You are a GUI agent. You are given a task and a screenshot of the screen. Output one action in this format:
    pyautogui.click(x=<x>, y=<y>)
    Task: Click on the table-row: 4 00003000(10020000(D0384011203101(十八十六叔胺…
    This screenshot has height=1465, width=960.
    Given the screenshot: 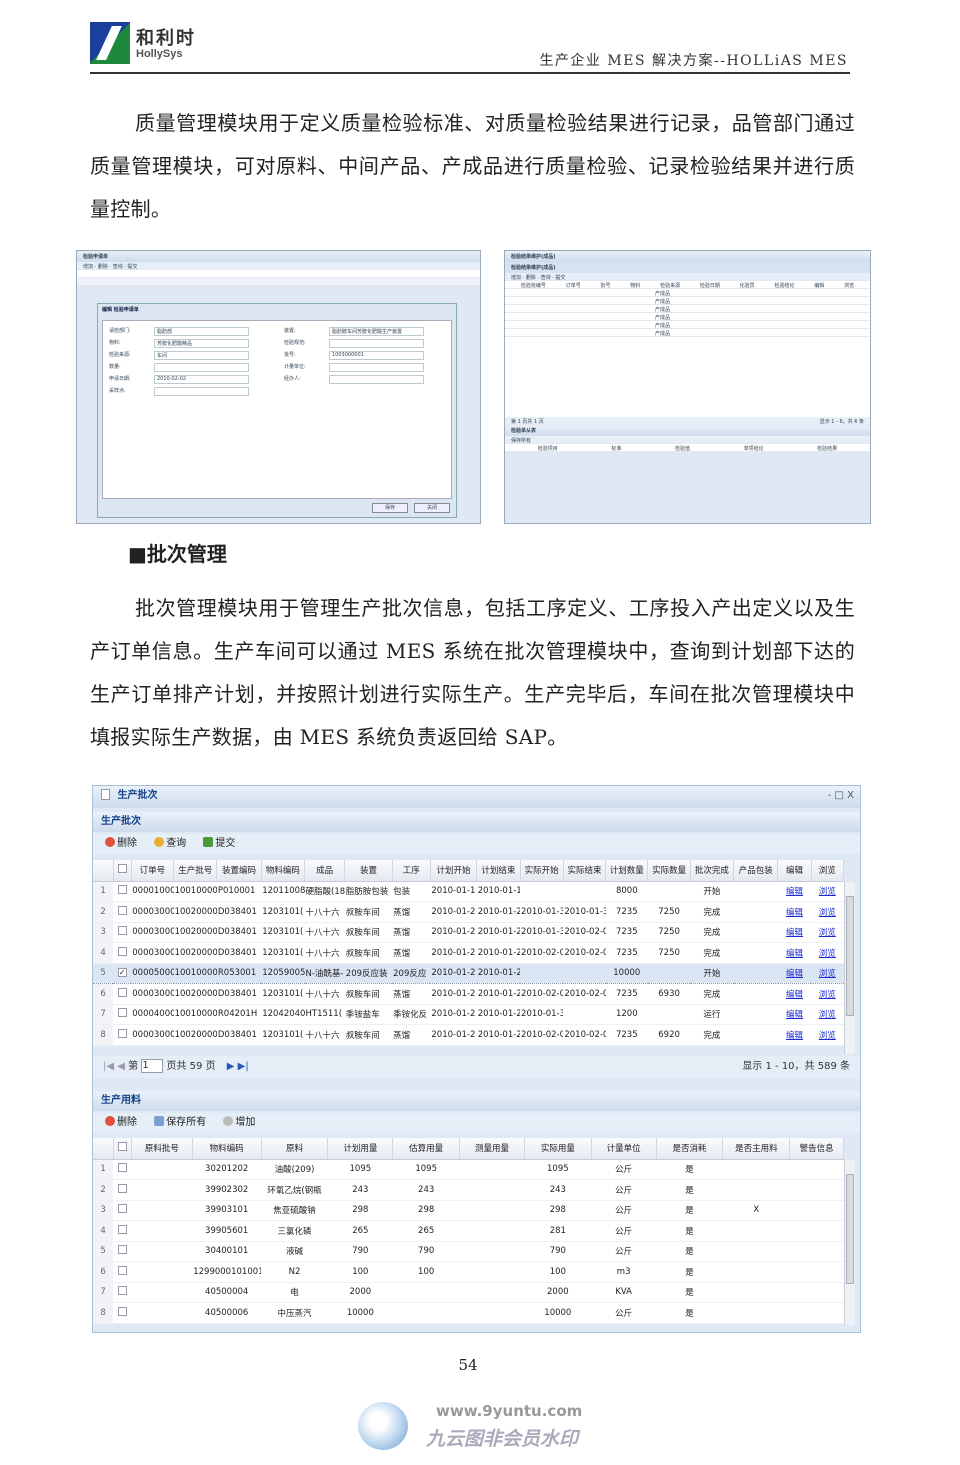 What is the action you would take?
    pyautogui.click(x=468, y=953)
    